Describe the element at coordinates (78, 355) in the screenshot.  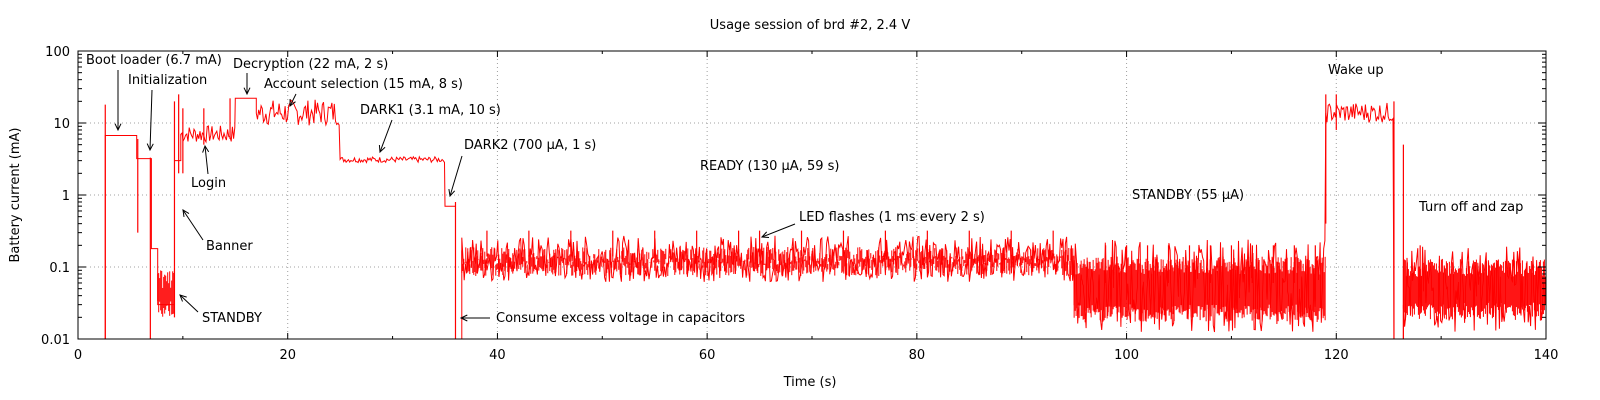
I see `x-tick-label: 0` at that location.